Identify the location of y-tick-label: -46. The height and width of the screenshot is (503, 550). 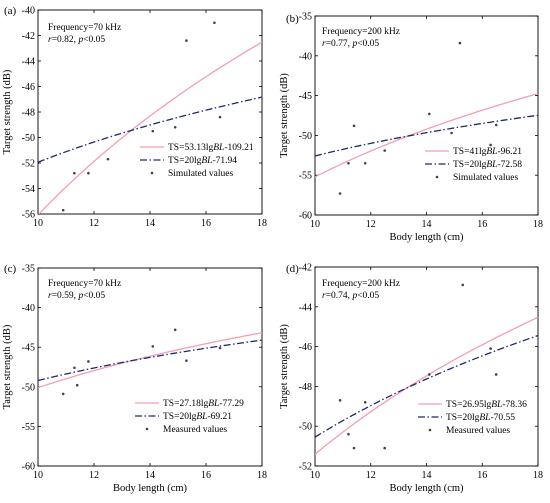
(28, 87).